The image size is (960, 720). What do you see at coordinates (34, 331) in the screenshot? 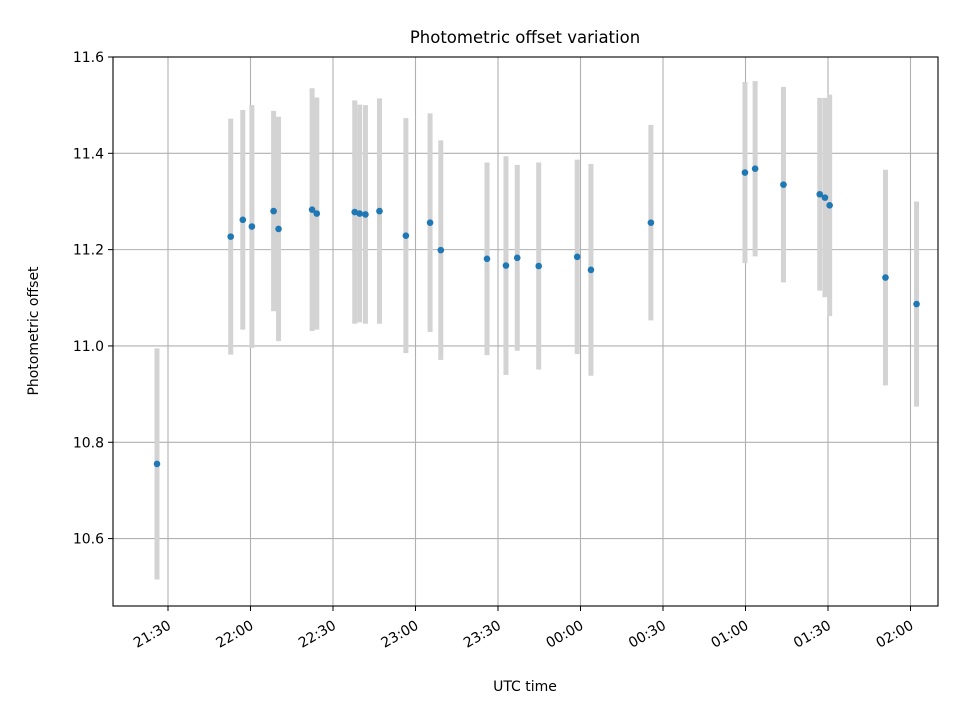
I see `y-axis-label: Photometric offset` at bounding box center [34, 331].